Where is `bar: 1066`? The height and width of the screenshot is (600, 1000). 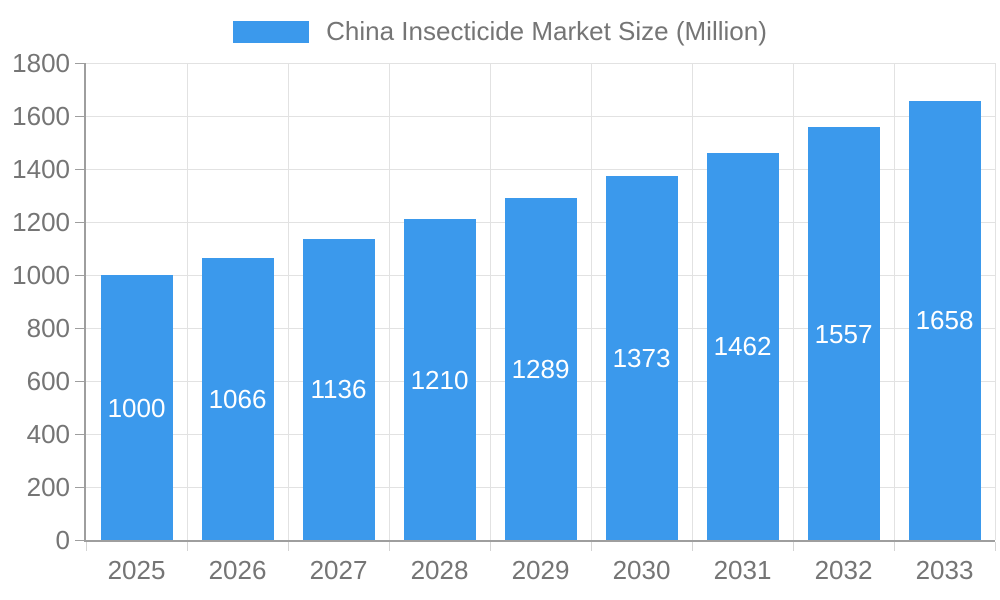 bar: 1066 is located at coordinates (237, 398).